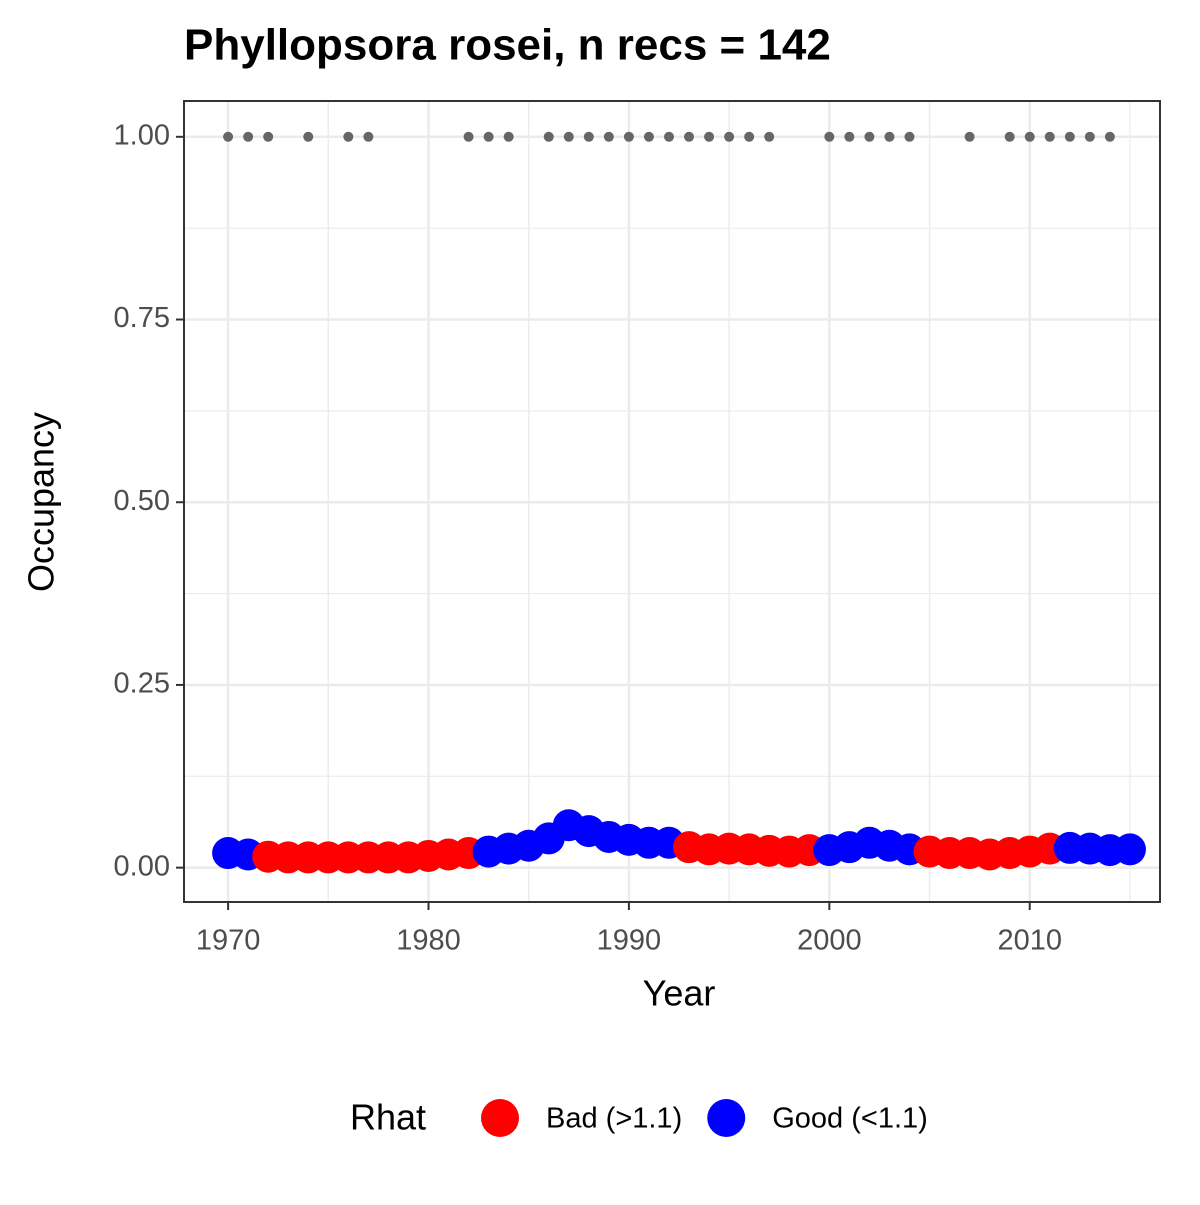  What do you see at coordinates (850, 1119) in the screenshot?
I see `legend-label: Good (<1.1)` at bounding box center [850, 1119].